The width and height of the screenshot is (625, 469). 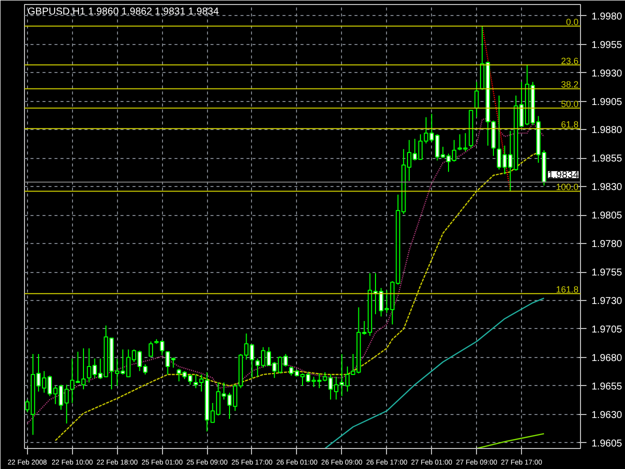 I want to click on y-tick-label: 1.9755, so click(x=607, y=273).